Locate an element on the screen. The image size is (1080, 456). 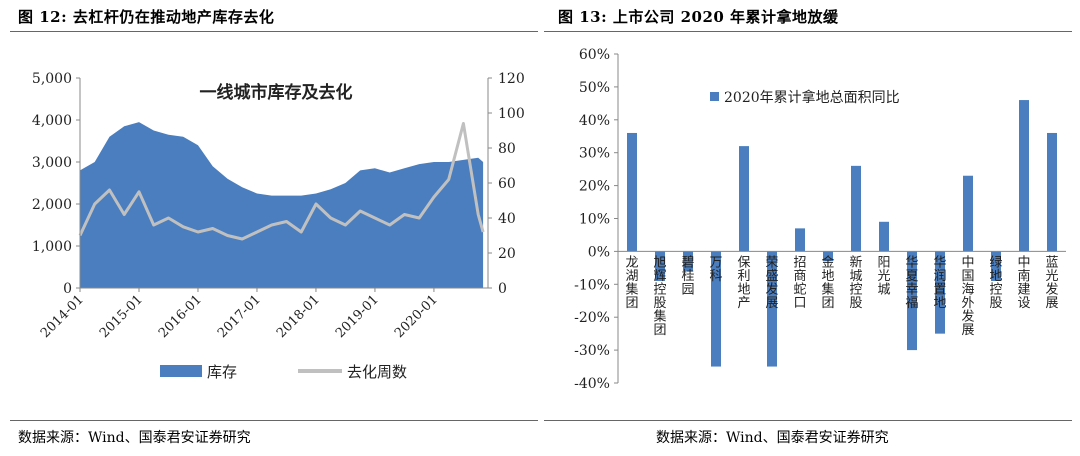
legend-swatch-inventory is located at coordinates (181, 371).